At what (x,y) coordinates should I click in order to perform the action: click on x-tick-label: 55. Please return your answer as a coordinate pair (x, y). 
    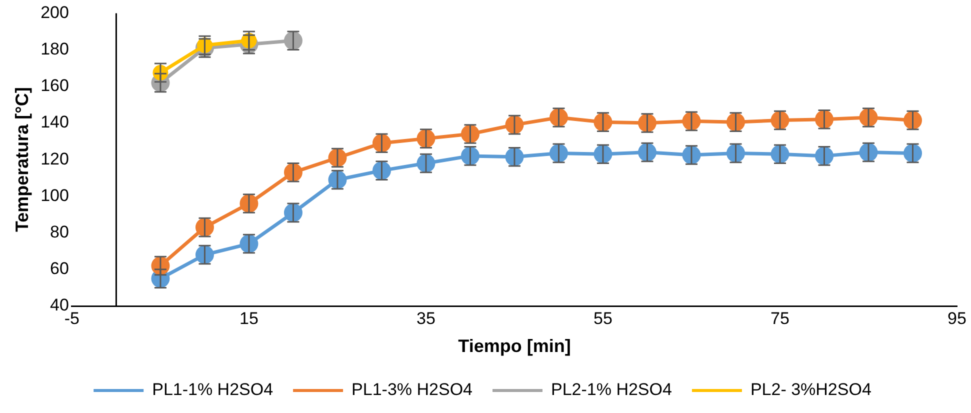
    Looking at the image, I should click on (603, 318).